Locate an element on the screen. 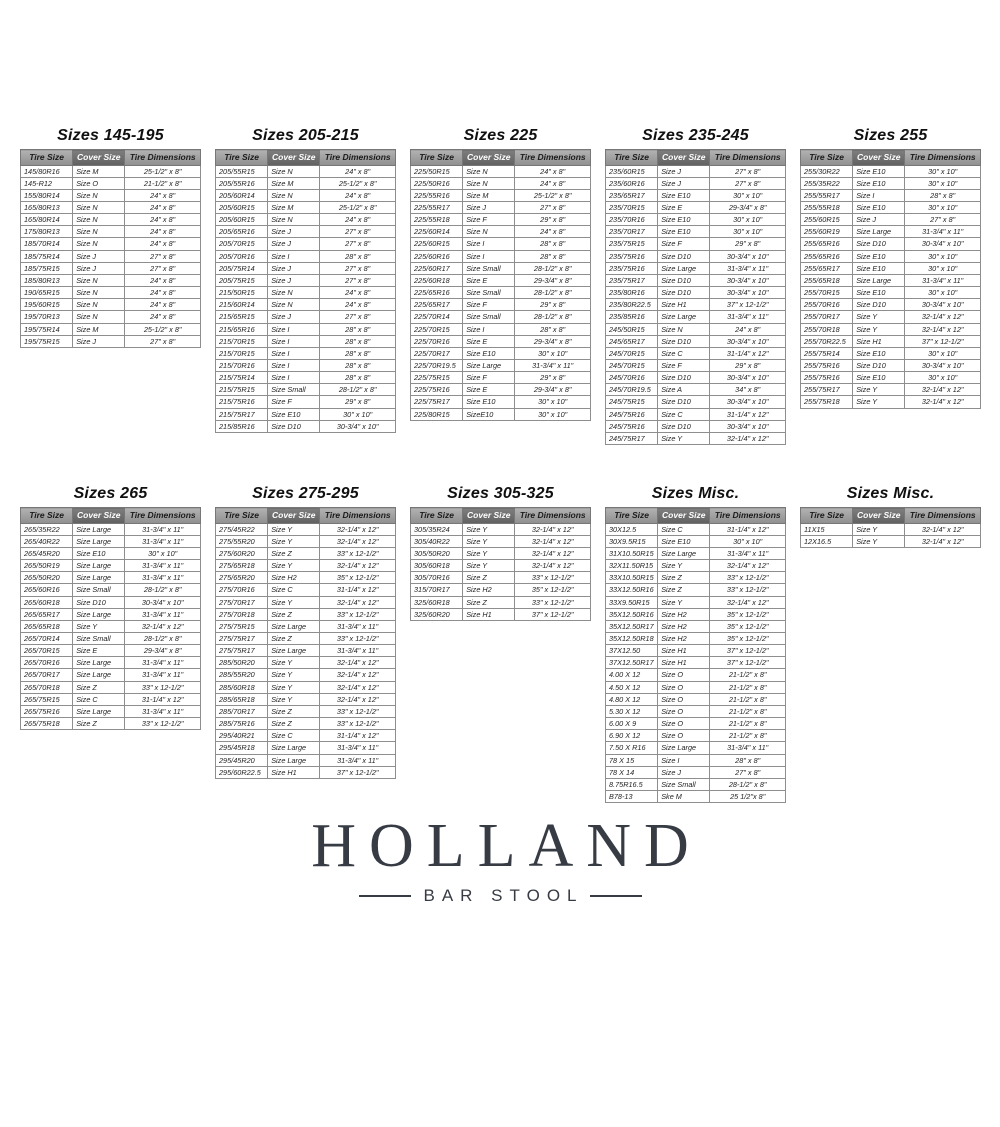  tire-size-cell: 305/35R24 is located at coordinates (436, 529).